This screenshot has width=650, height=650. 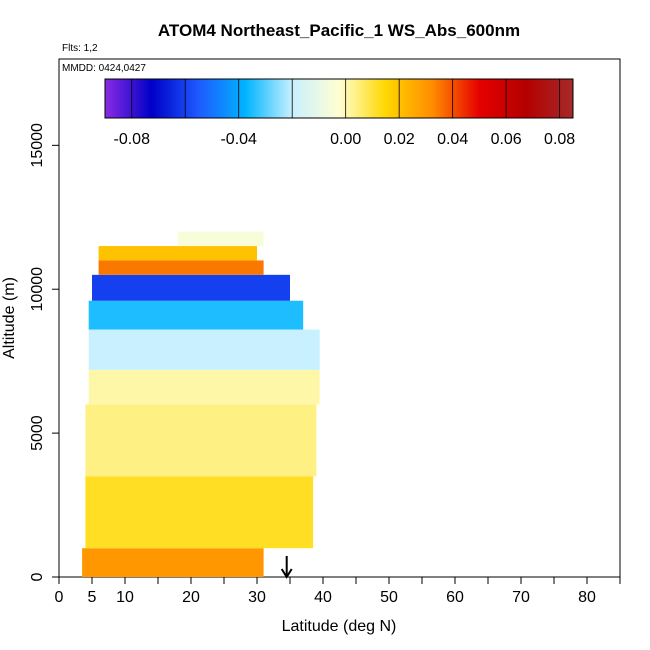 What do you see at coordinates (132, 139) in the screenshot?
I see `colorbar-tick-label: -0.08` at bounding box center [132, 139].